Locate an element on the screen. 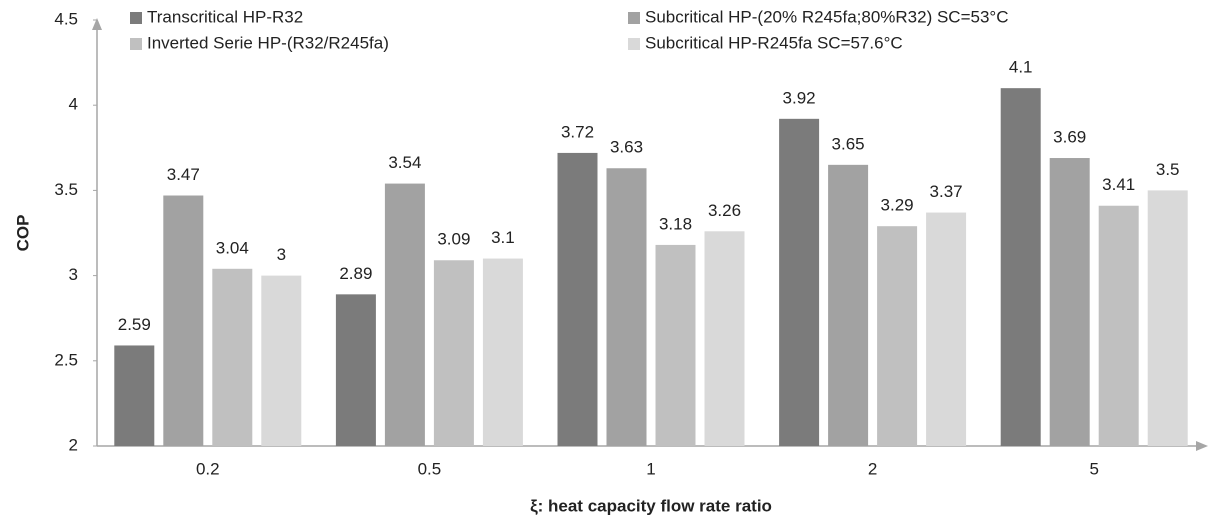 The width and height of the screenshot is (1212, 521). data-label: 3.63 is located at coordinates (626, 147).